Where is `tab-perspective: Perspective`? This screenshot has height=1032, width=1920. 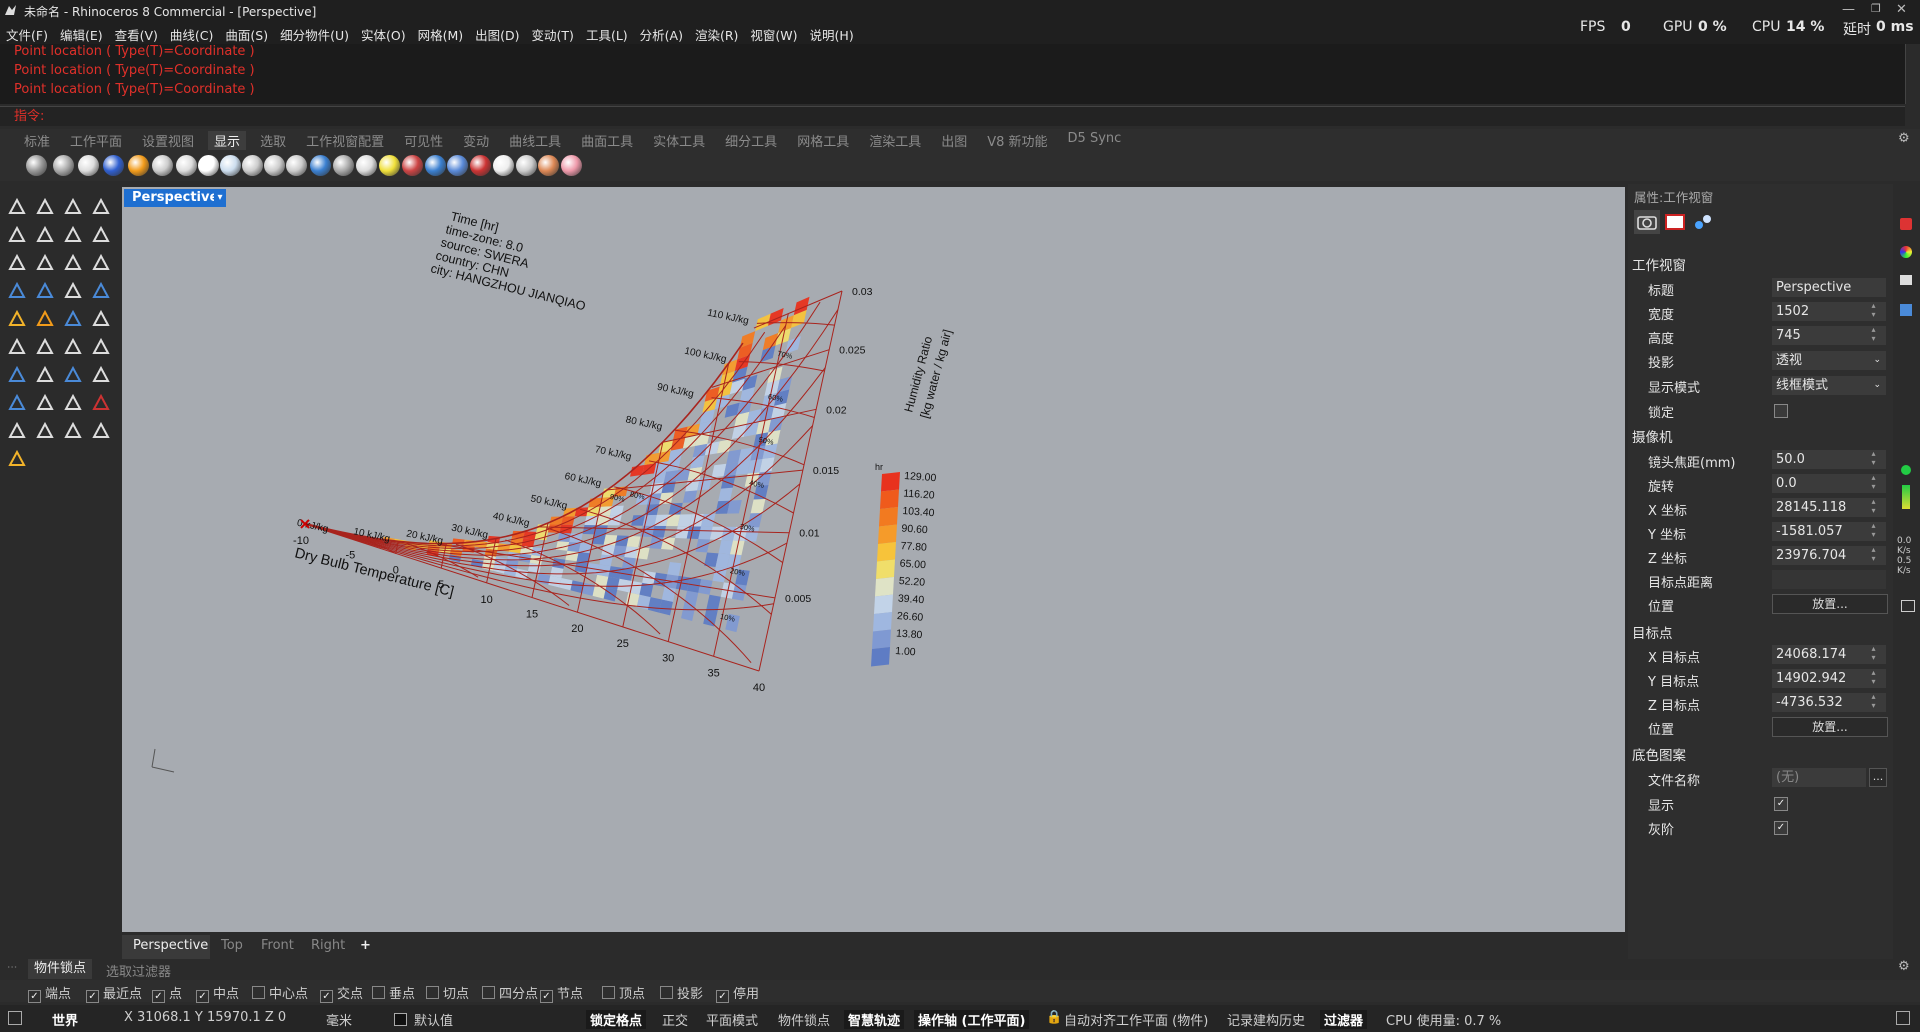 tab-perspective: Perspective is located at coordinates (171, 945).